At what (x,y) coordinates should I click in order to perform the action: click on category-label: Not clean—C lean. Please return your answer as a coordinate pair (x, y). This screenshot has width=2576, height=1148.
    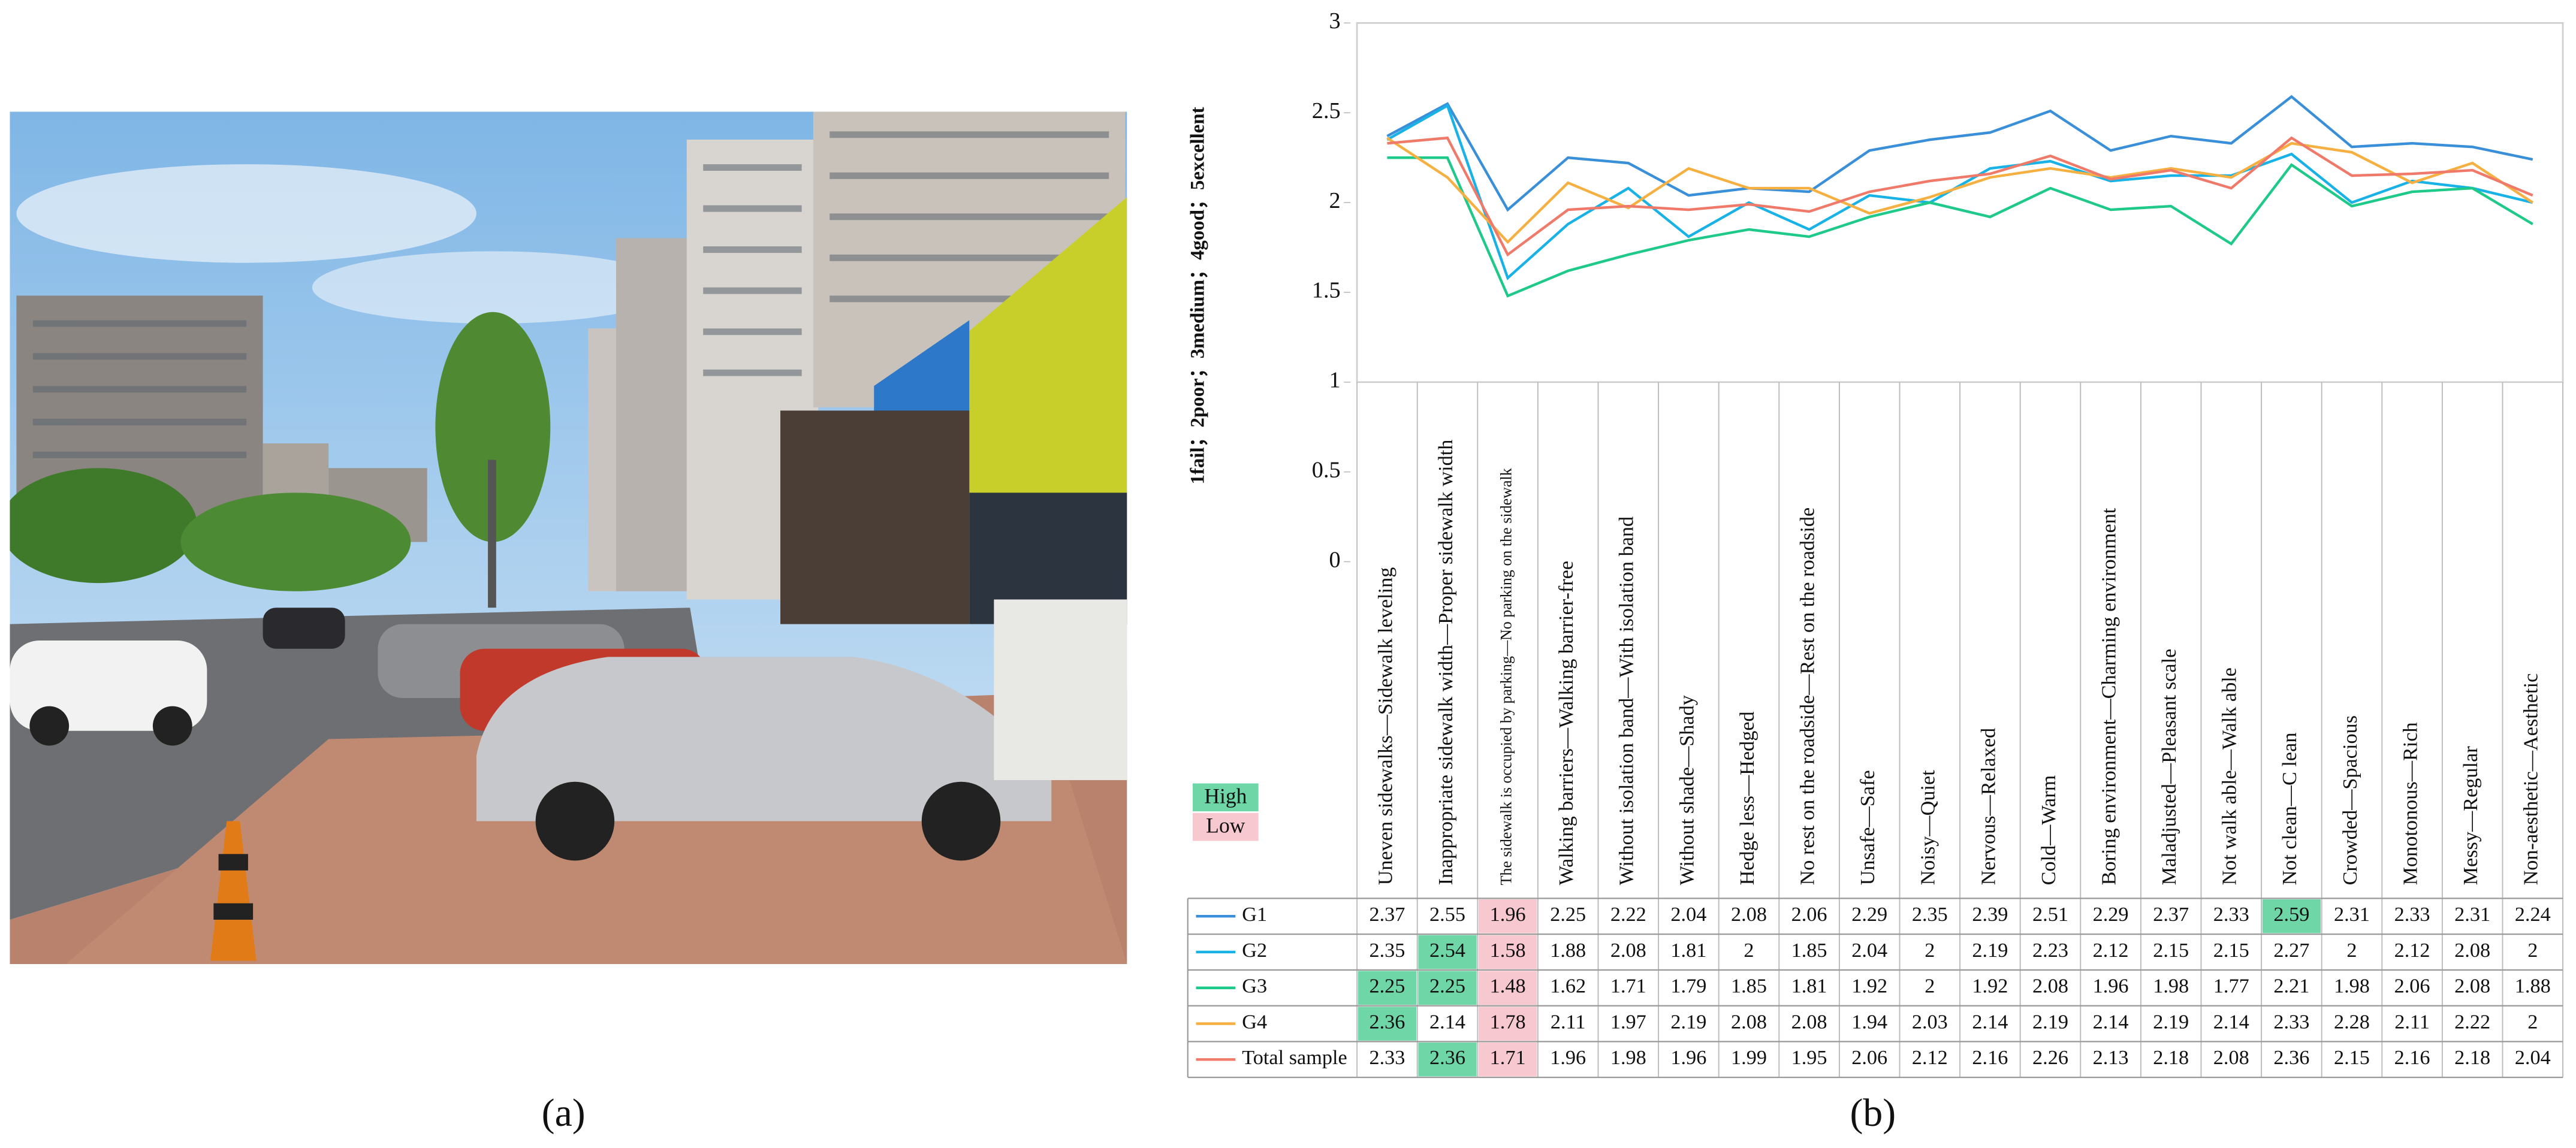
    Looking at the image, I should click on (2289, 809).